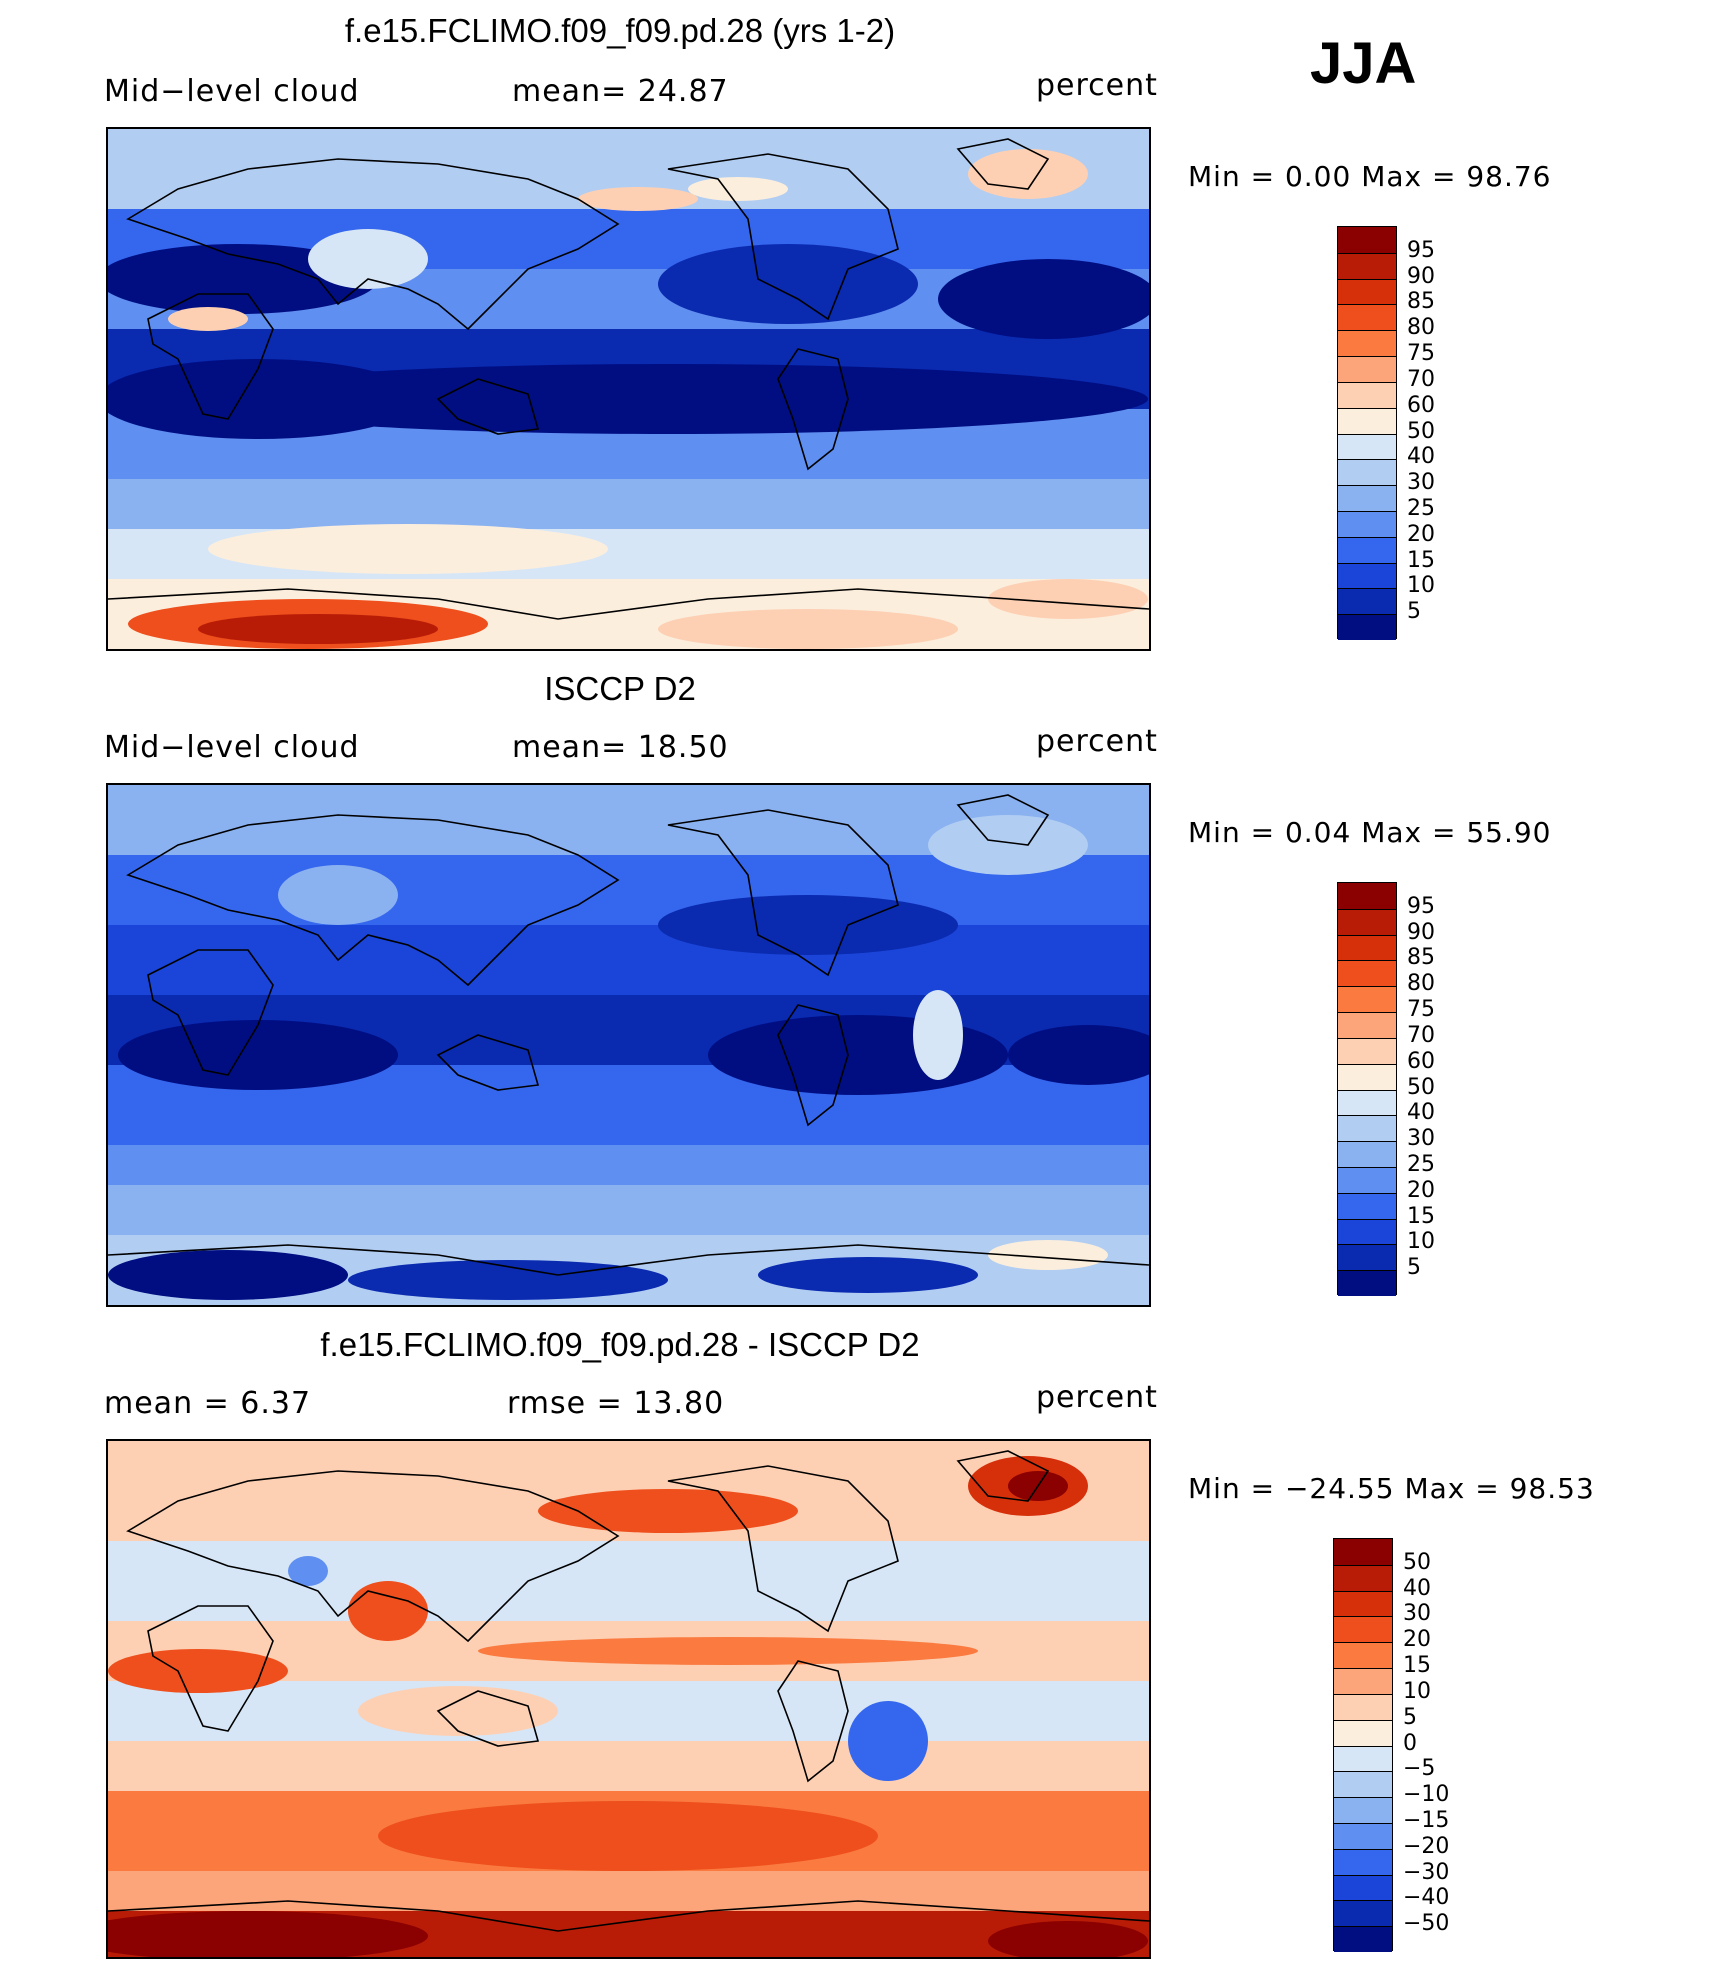  What do you see at coordinates (620, 747) in the screenshot?
I see `panel2-mean-label: mean= 18.50` at bounding box center [620, 747].